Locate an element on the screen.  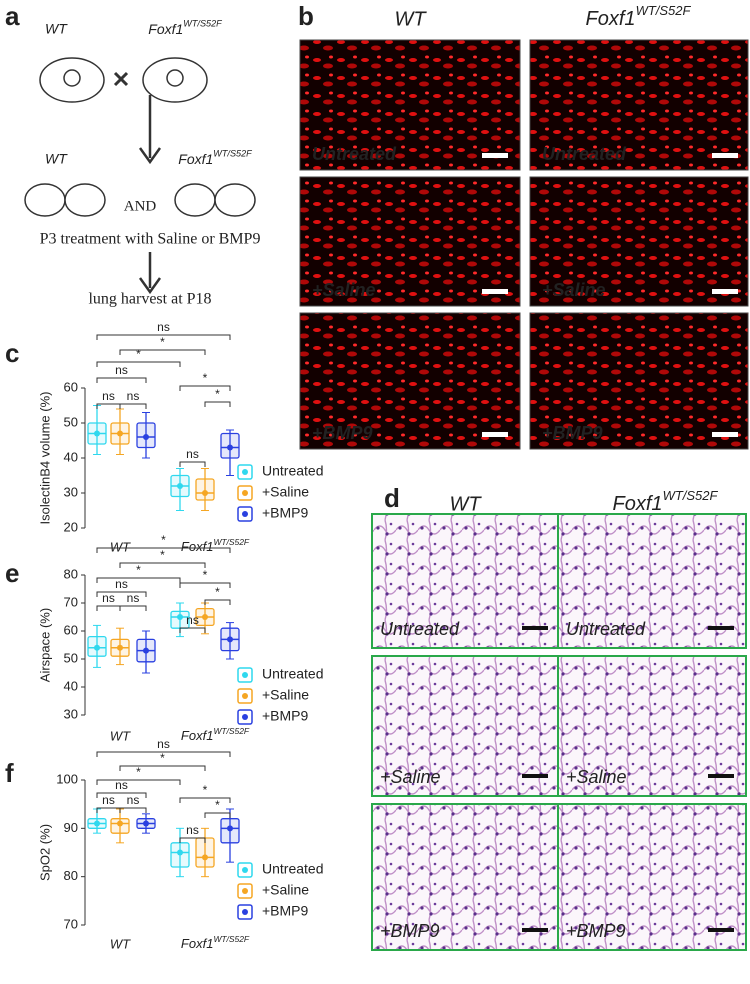
panel-label: a is located at coordinates (12, 16).